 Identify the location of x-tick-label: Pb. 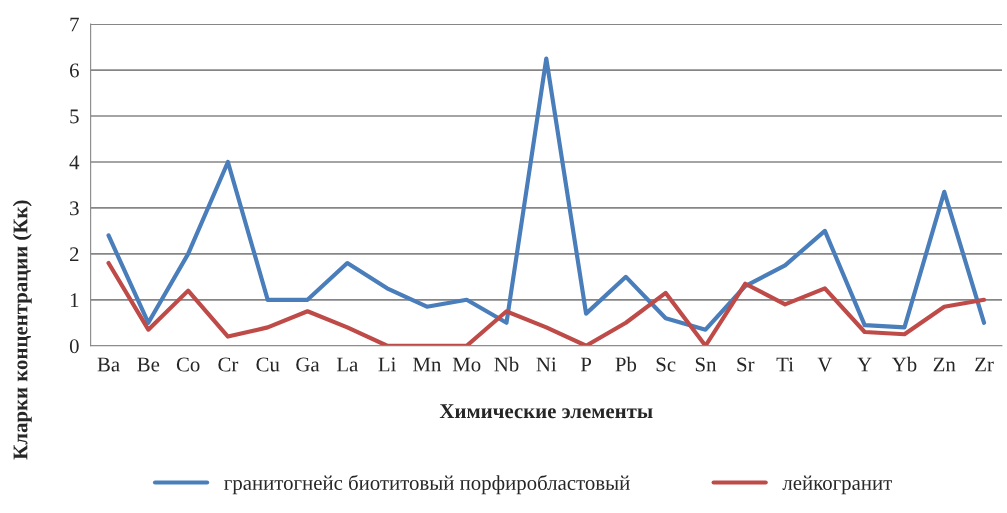
(626, 364).